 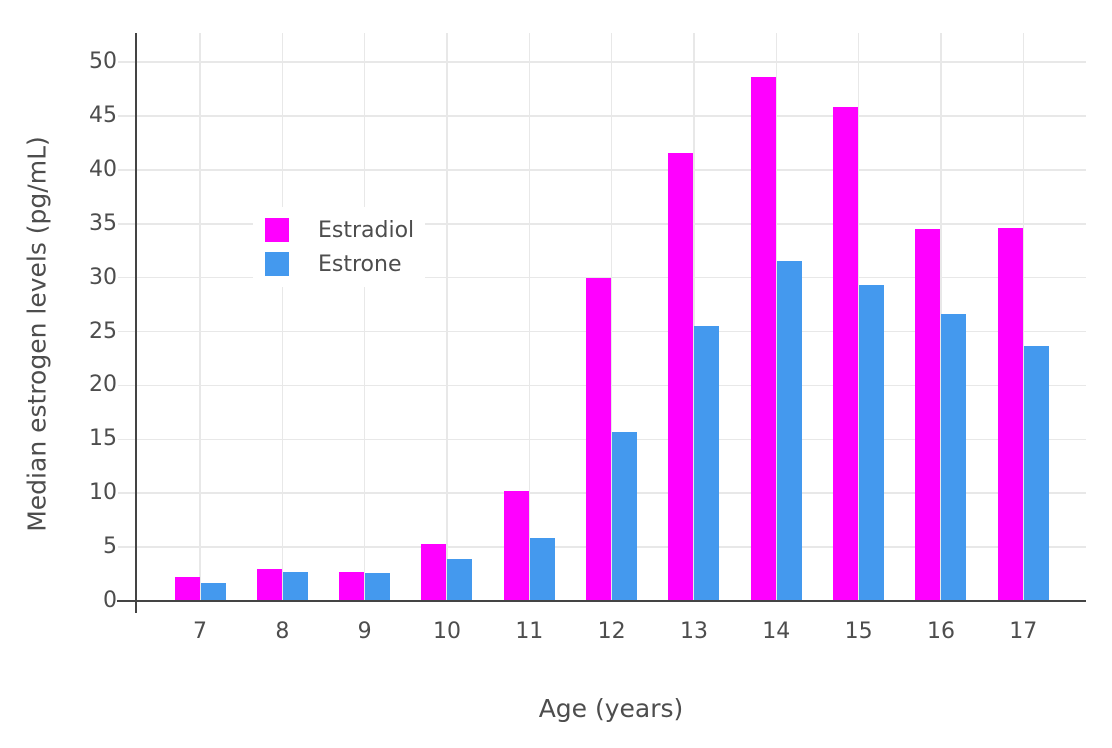 I want to click on y-tick-label: 5, so click(x=110, y=547).